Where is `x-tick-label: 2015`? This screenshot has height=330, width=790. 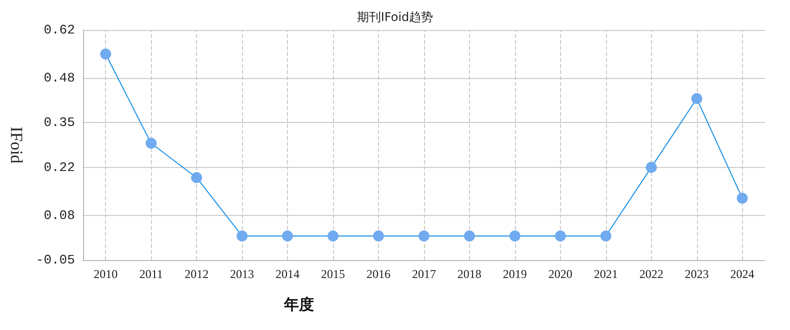
x-tick-label: 2015 is located at coordinates (333, 274).